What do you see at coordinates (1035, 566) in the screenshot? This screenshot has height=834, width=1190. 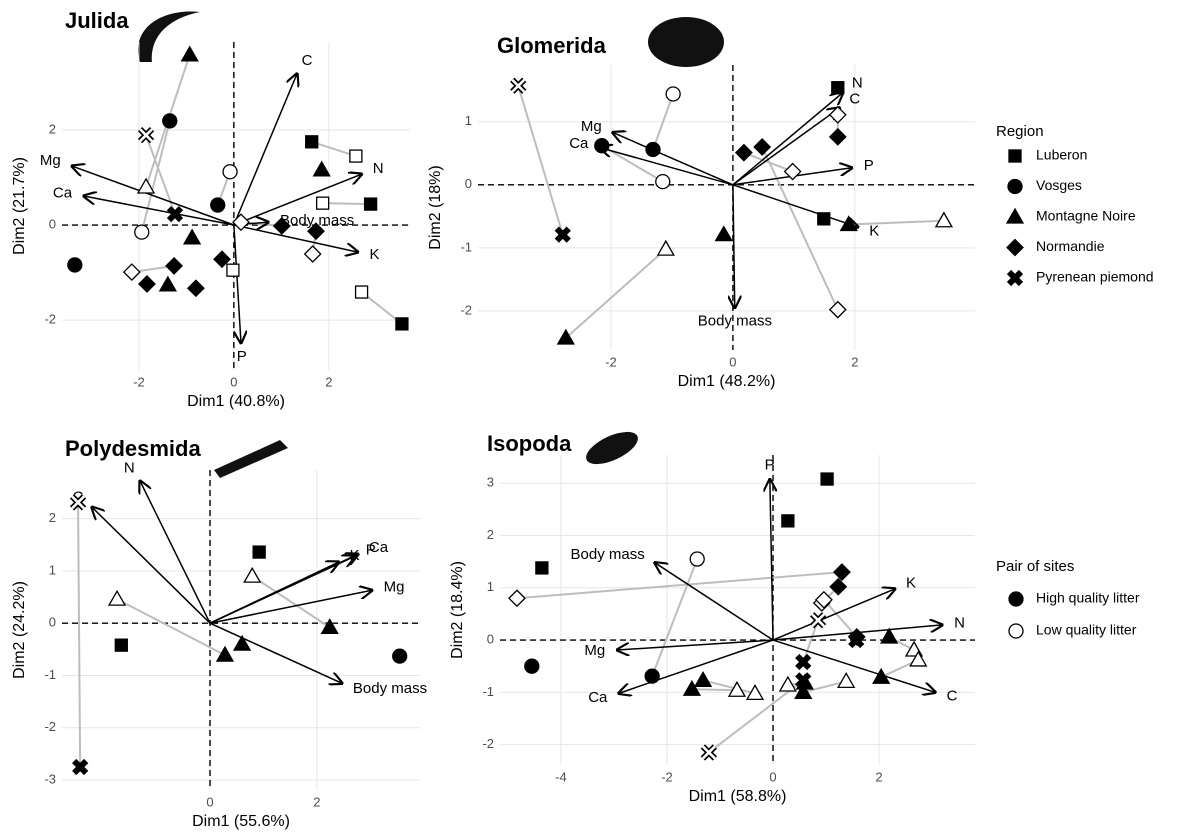 I see `legend-title: Pair of sites` at bounding box center [1035, 566].